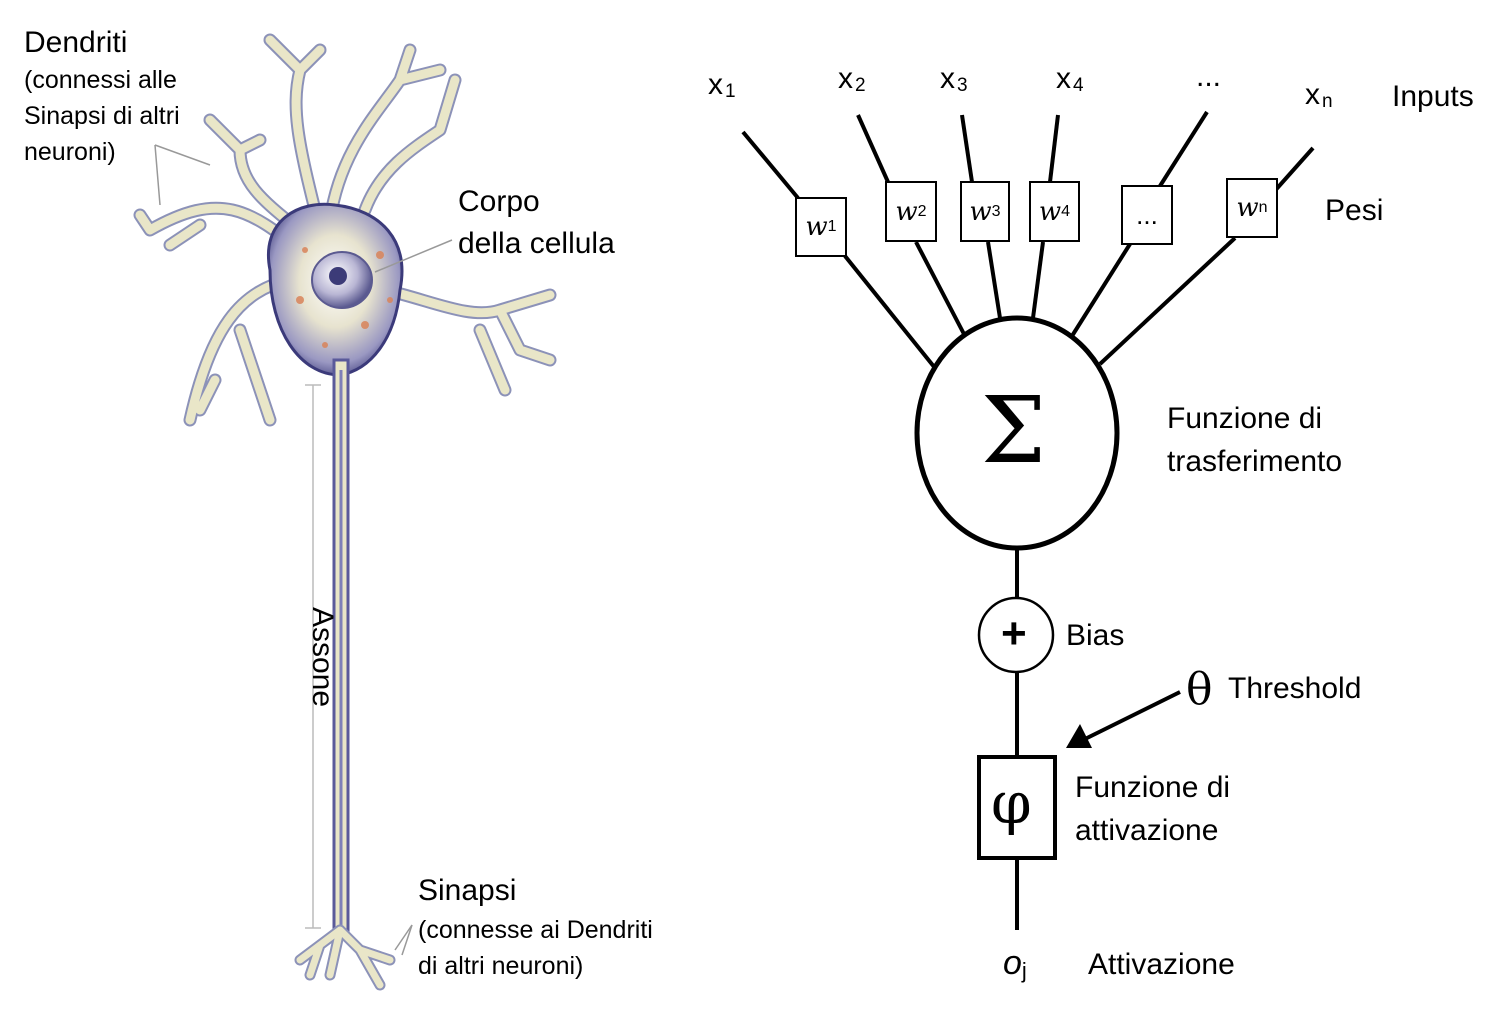 The width and height of the screenshot is (1507, 1018). What do you see at coordinates (1147, 830) in the screenshot?
I see `activation-fn-label-line2: attivazione` at bounding box center [1147, 830].